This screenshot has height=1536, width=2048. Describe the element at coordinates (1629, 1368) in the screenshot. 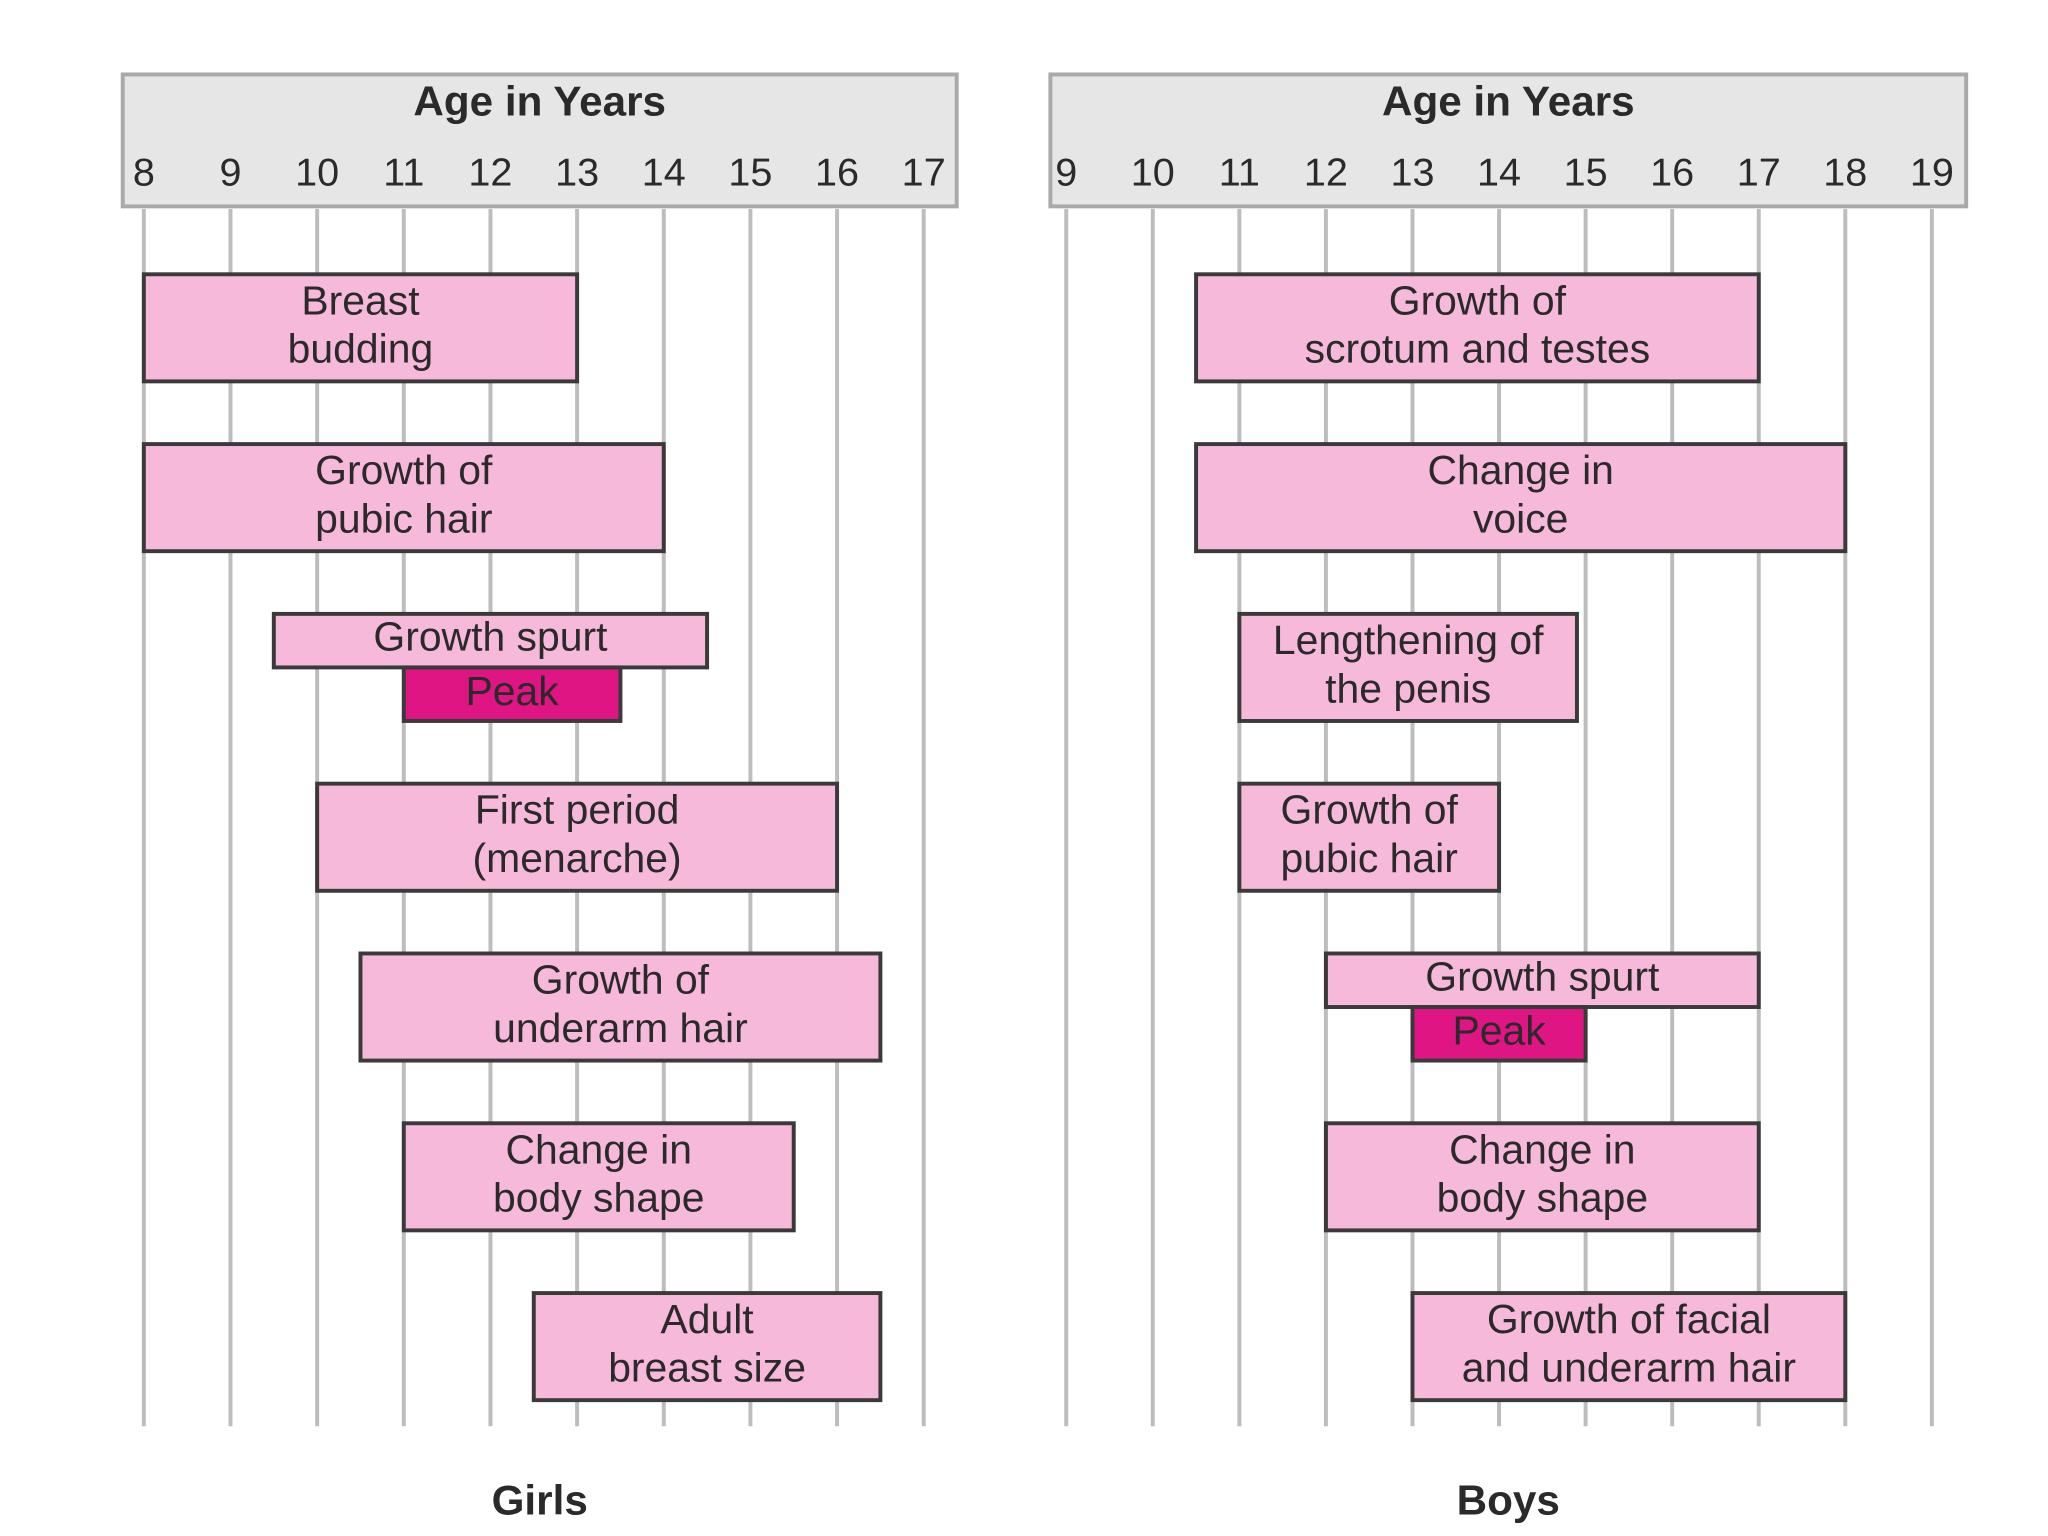

I see `bar-label: and underarm hair` at that location.